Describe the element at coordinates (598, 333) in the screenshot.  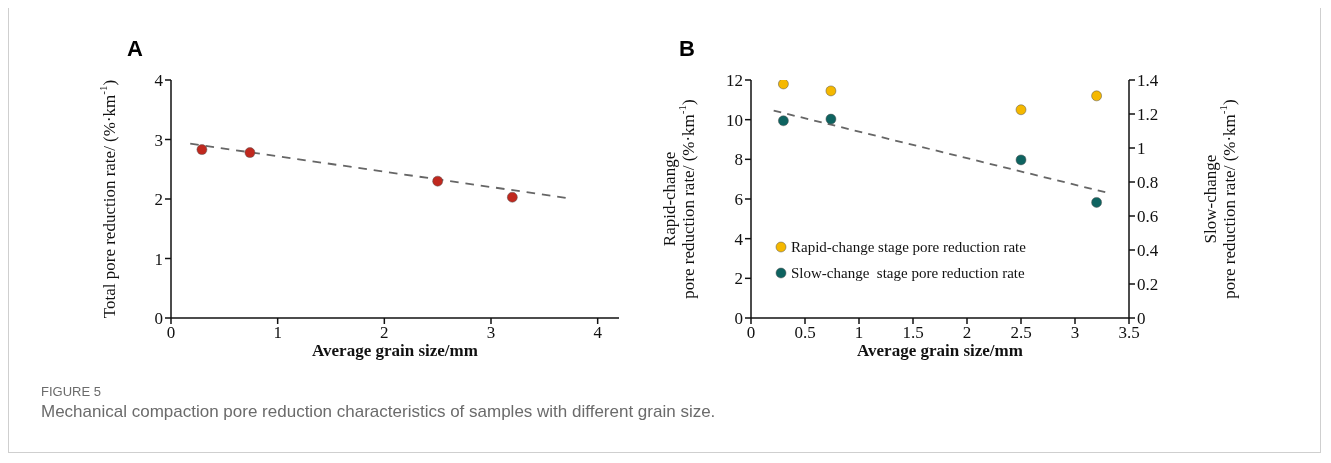
I see `x-tick-label: 4` at that location.